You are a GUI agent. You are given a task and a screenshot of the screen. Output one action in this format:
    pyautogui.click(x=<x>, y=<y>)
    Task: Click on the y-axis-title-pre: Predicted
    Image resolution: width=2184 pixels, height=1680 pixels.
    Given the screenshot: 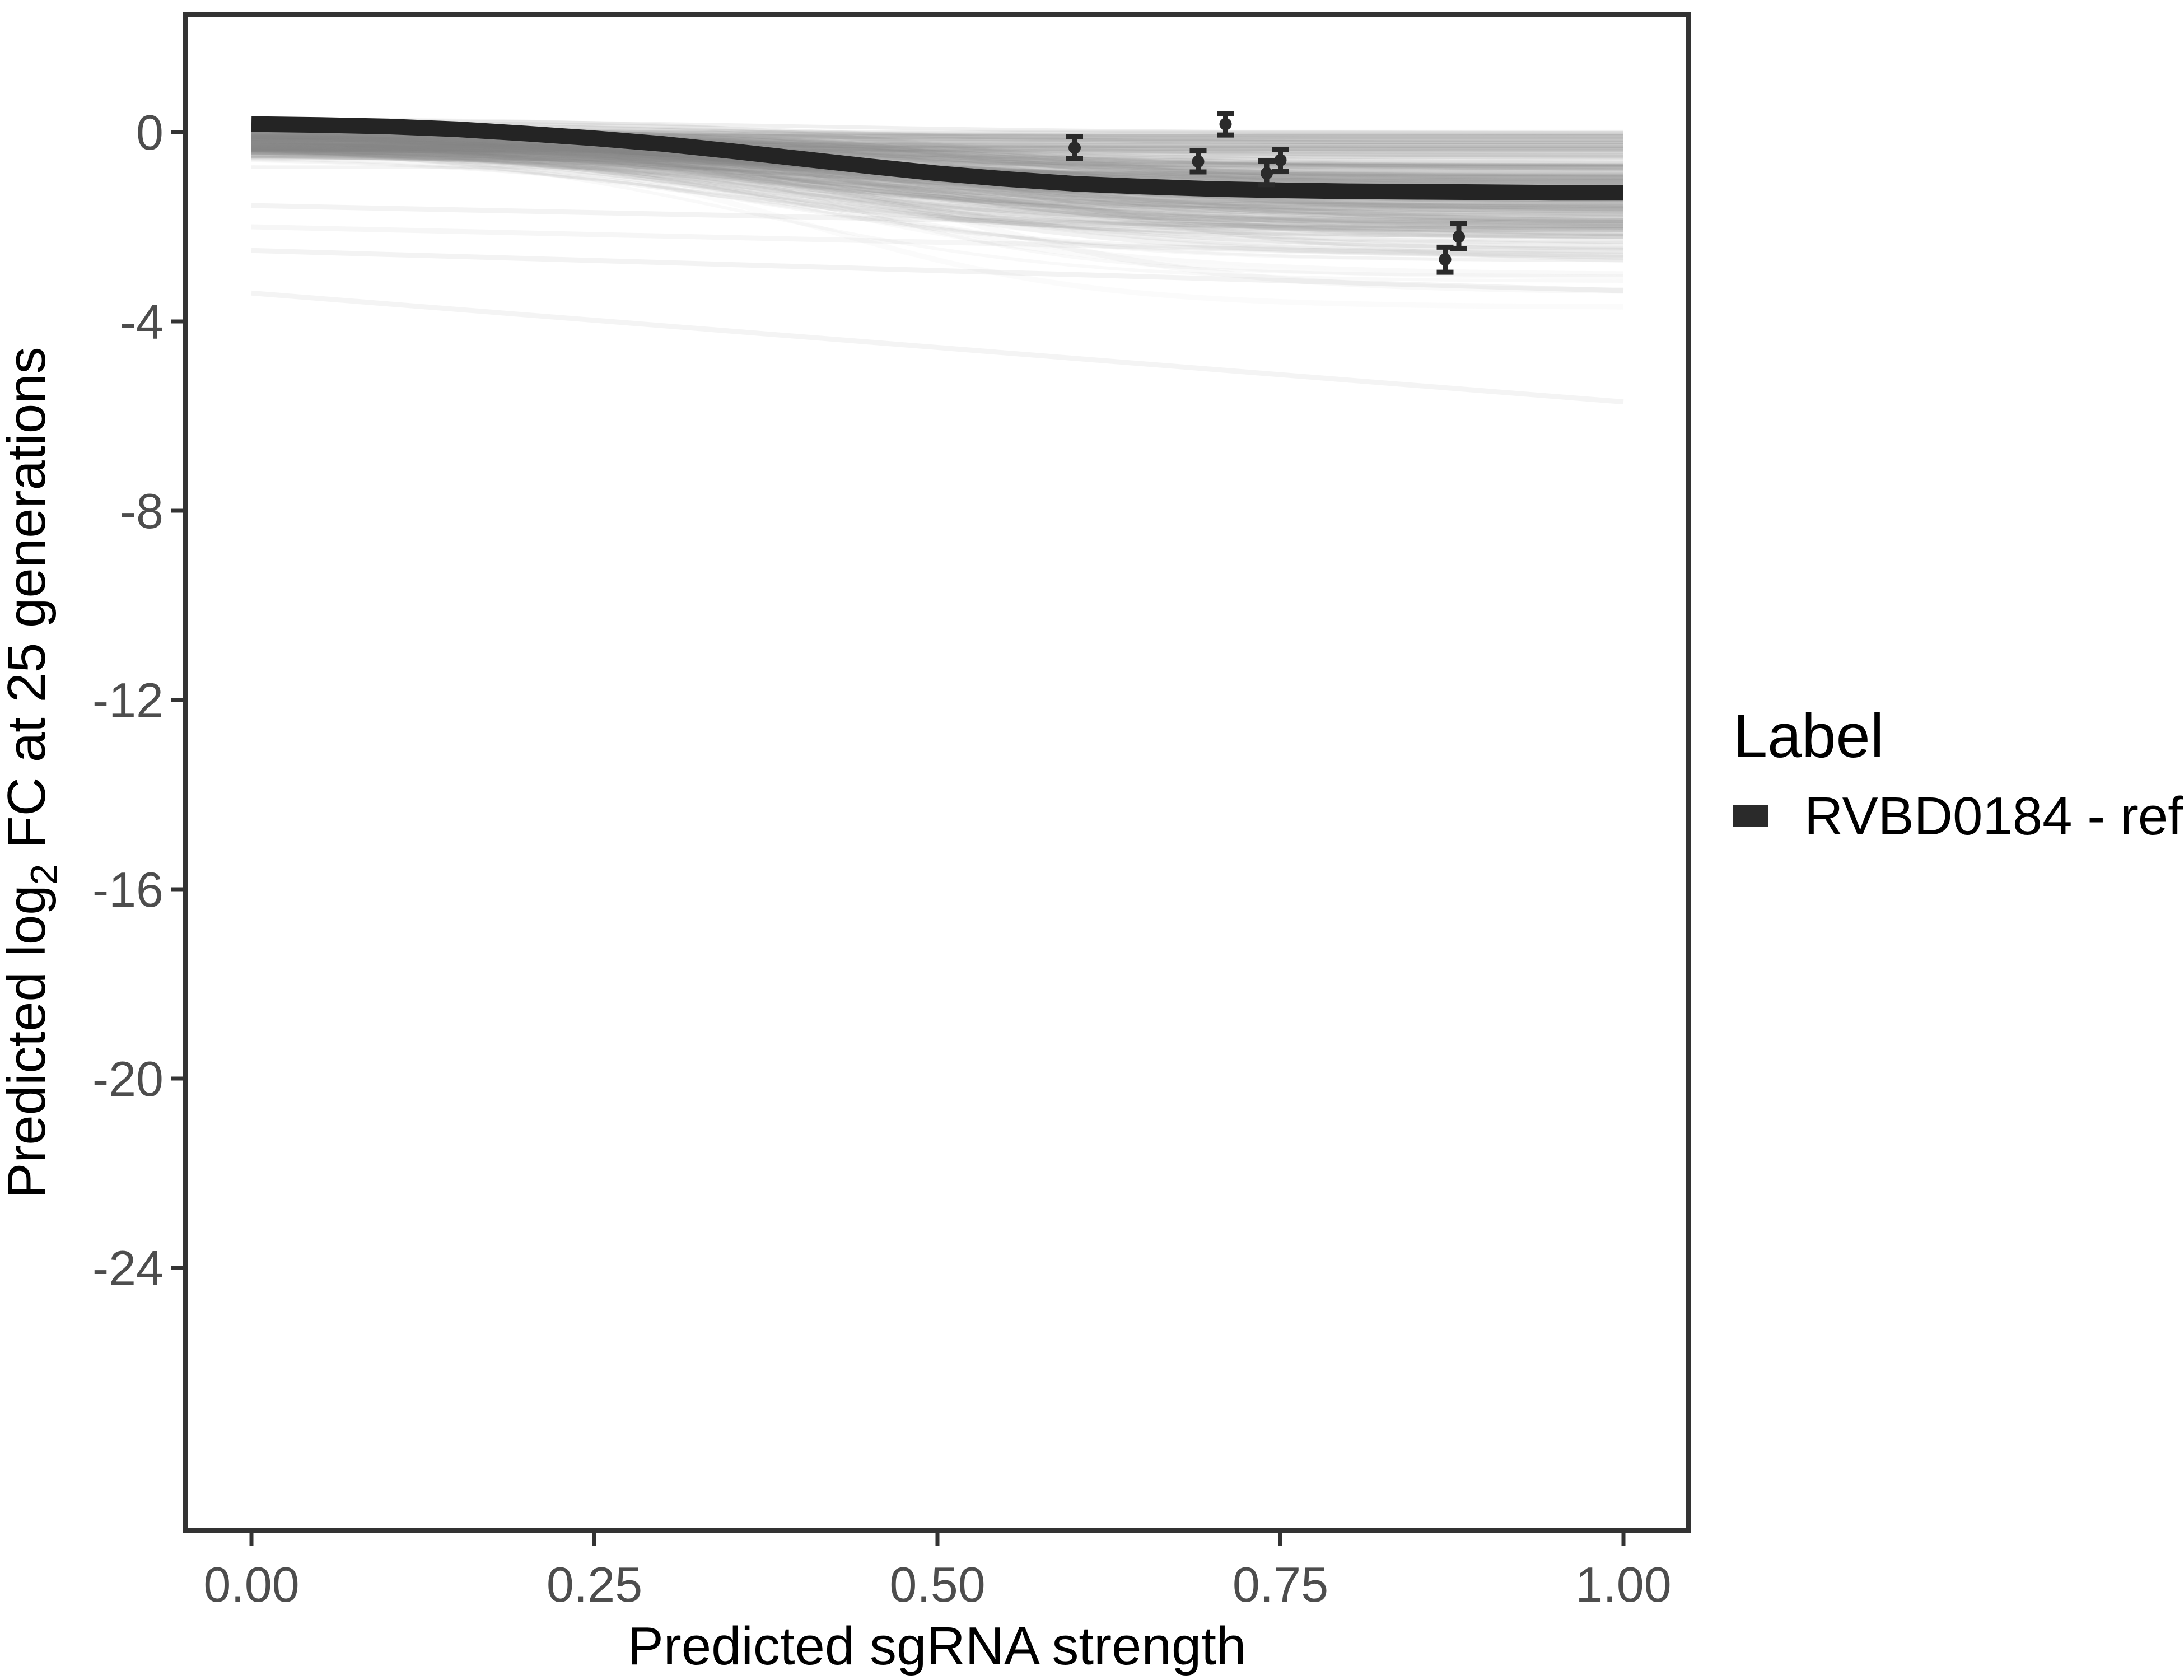 What is the action you would take?
    pyautogui.click(x=29, y=1077)
    